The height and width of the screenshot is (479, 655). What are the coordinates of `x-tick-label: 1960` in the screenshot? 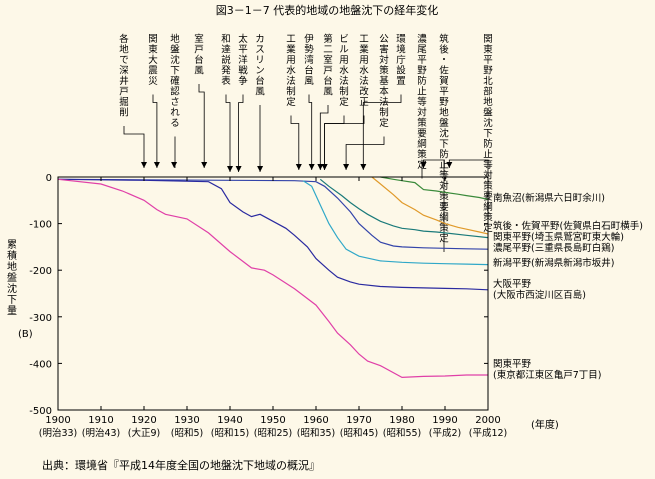 It's located at (315, 420).